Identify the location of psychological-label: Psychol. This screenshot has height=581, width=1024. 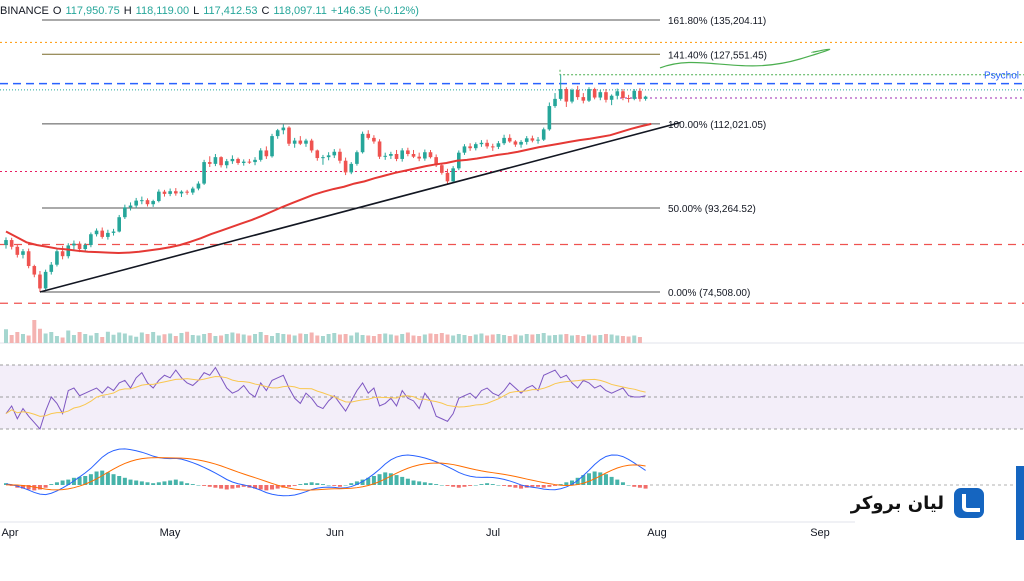
(1001, 75).